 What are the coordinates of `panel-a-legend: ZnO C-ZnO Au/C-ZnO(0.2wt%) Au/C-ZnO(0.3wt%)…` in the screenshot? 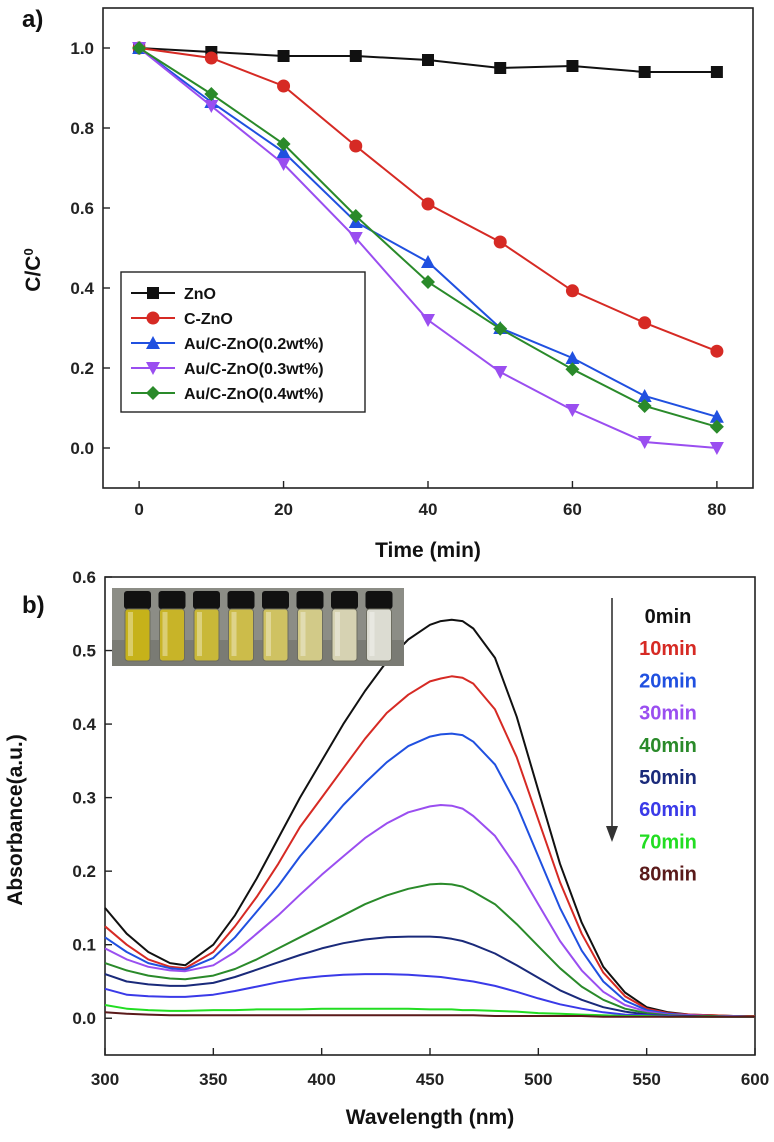 It's located at (243, 342).